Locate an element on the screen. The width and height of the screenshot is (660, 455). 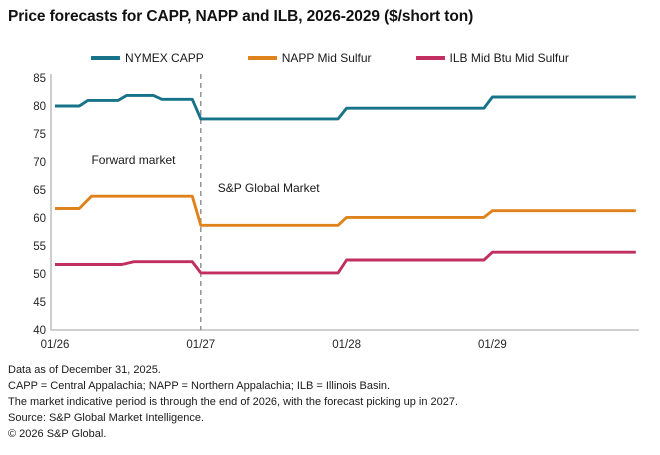
legend-item-ilb-mid-btu-mid-sulfur: ILB Mid Btu Mid Sulfur is located at coordinates (492, 58).